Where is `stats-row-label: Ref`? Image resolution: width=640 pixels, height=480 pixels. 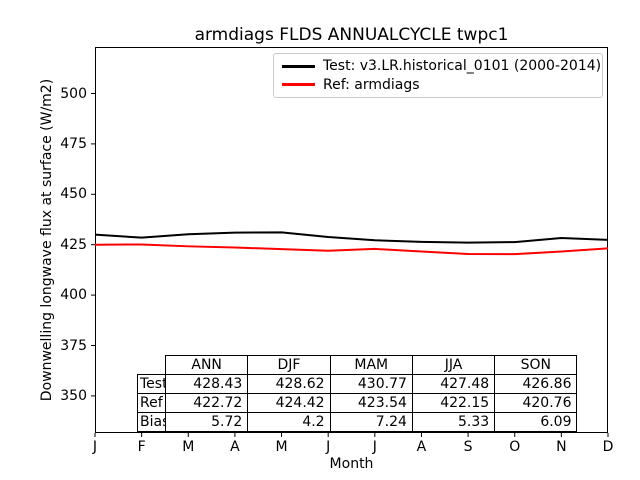 stats-row-label: Ref is located at coordinates (151, 403).